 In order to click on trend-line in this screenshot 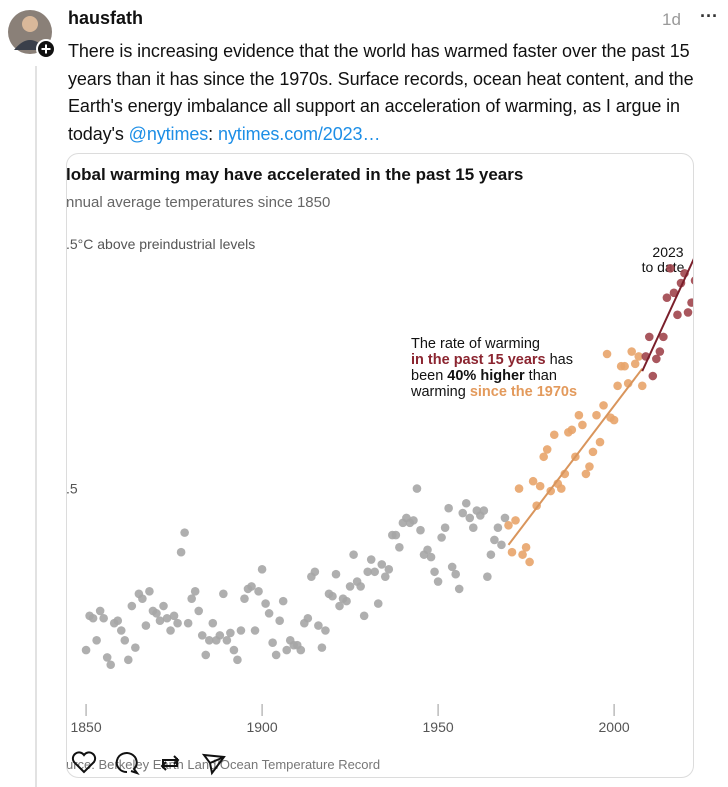, I will do `click(575, 457)`.